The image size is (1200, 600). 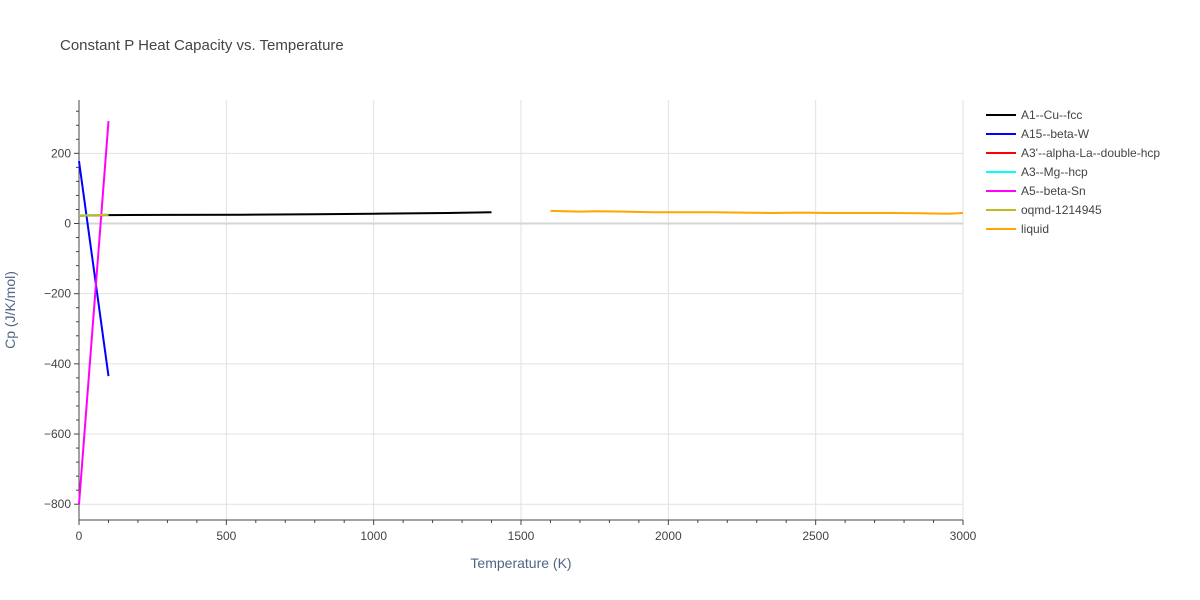 I want to click on legend-label: A15--beta-W, so click(x=1055, y=134).